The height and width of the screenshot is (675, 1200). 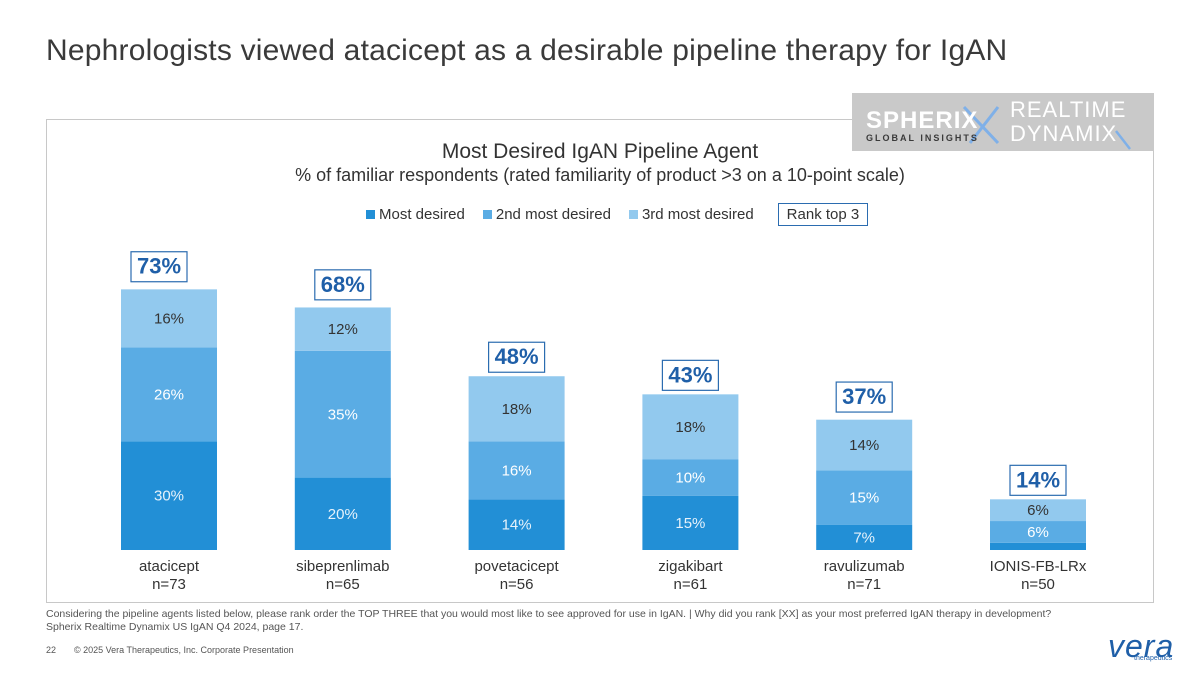 I want to click on category-label: sibeprenlimab, so click(x=342, y=566).